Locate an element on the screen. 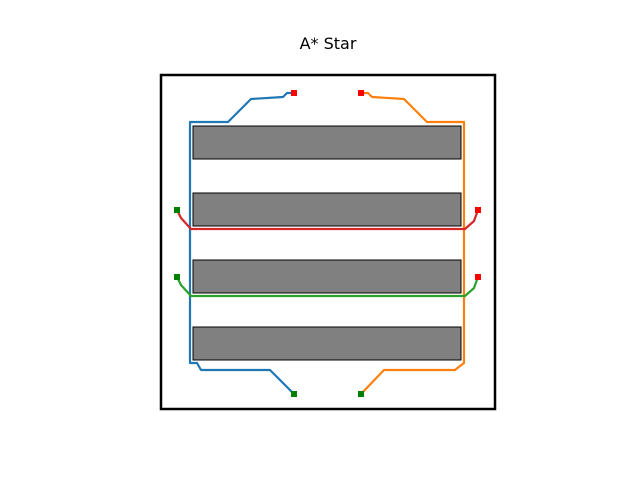  path-blue is located at coordinates (241, 243).